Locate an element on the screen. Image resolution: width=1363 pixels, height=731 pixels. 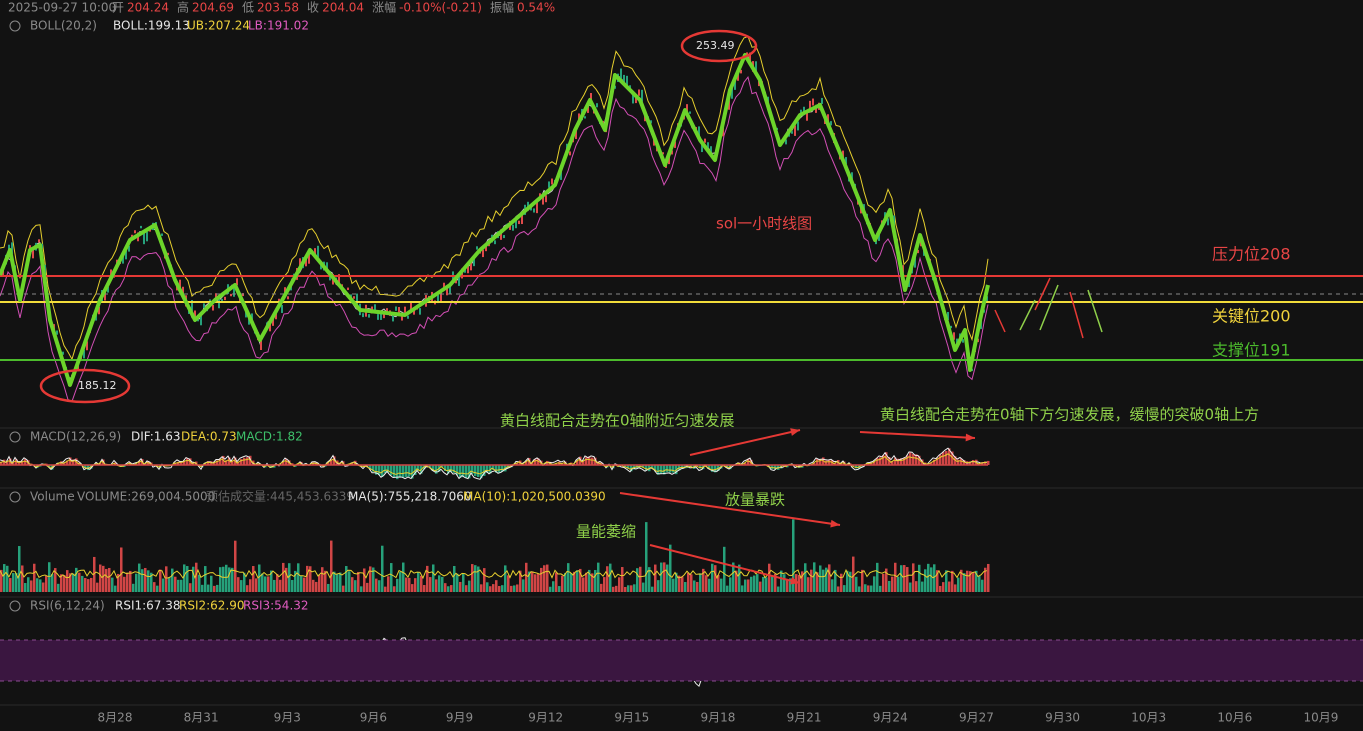
header-value: 204.04 is located at coordinates (343, 8).